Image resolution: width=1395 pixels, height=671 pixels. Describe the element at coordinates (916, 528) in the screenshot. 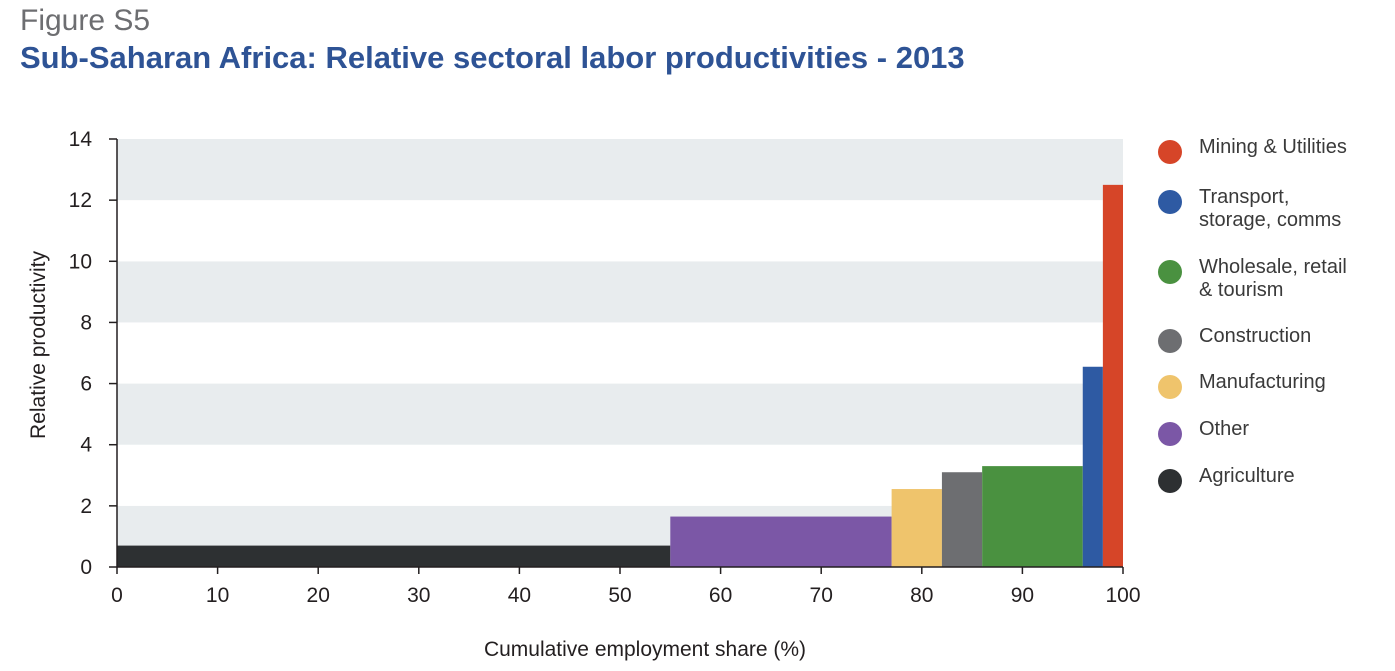

I see `bar-manufacturing` at that location.